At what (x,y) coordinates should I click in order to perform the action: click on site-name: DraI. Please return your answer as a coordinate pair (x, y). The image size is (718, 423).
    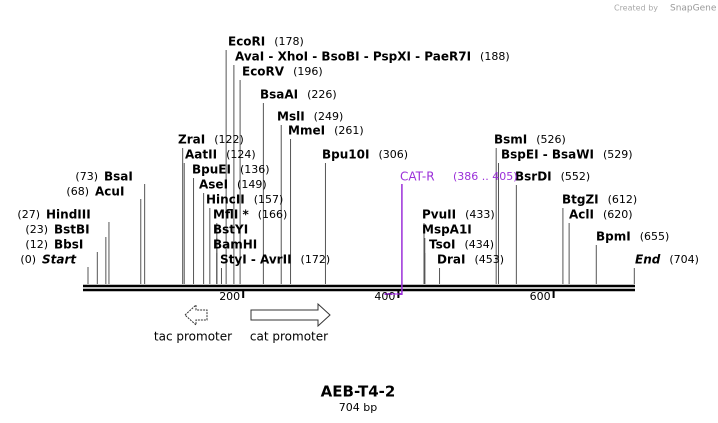
    Looking at the image, I should click on (451, 260).